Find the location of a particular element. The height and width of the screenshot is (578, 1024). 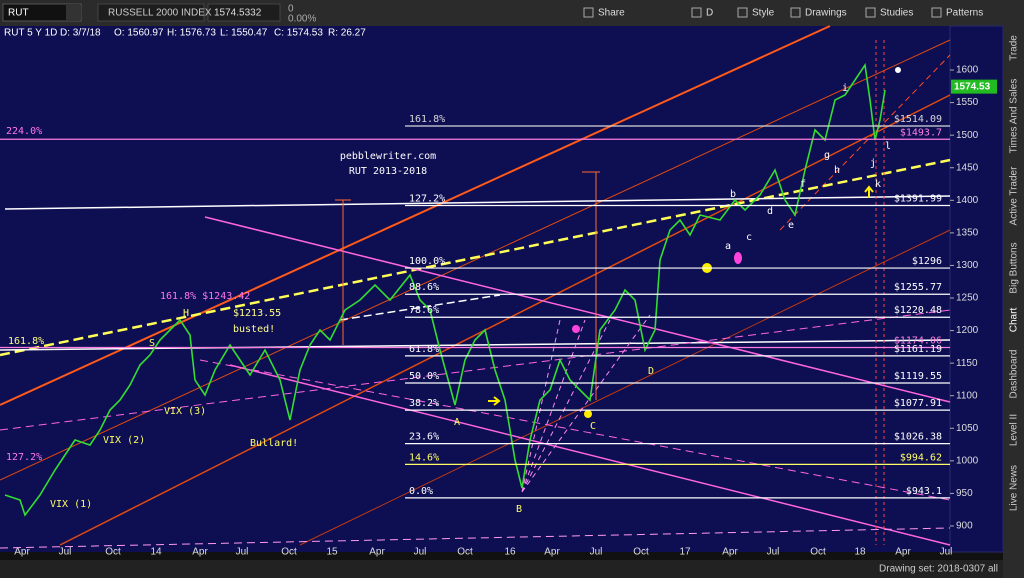

toolbar-button: Style is located at coordinates (763, 13).